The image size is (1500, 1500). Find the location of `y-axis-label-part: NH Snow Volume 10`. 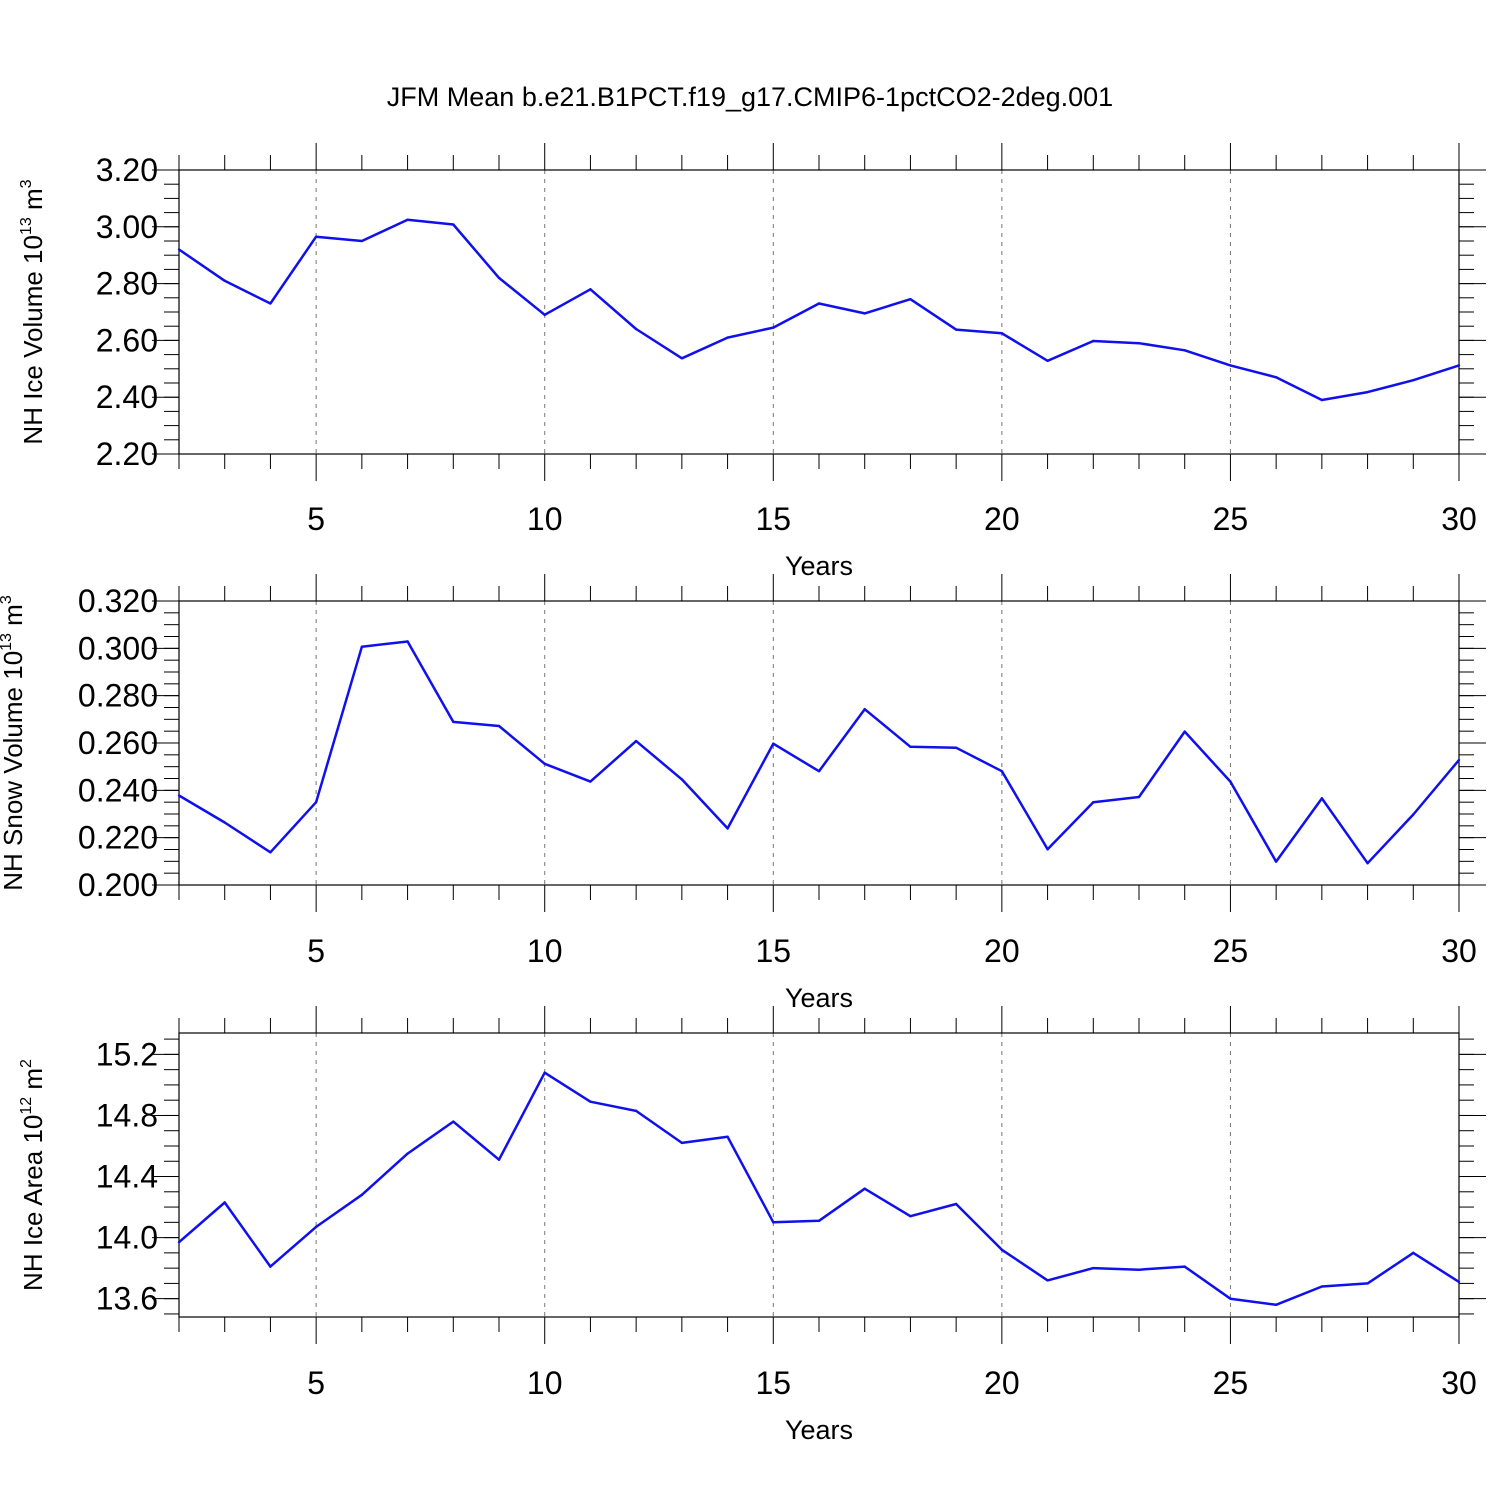

y-axis-label-part: NH Snow Volume 10 is located at coordinates (14, 771).